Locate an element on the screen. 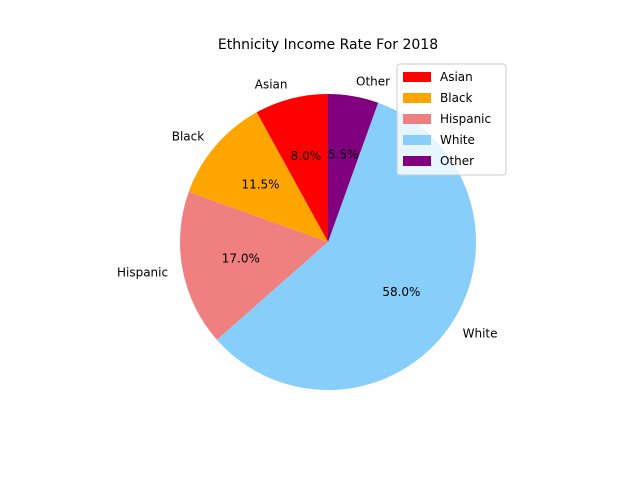  chart-title: Ethnicity Income Rate For 2018 is located at coordinates (328, 45).